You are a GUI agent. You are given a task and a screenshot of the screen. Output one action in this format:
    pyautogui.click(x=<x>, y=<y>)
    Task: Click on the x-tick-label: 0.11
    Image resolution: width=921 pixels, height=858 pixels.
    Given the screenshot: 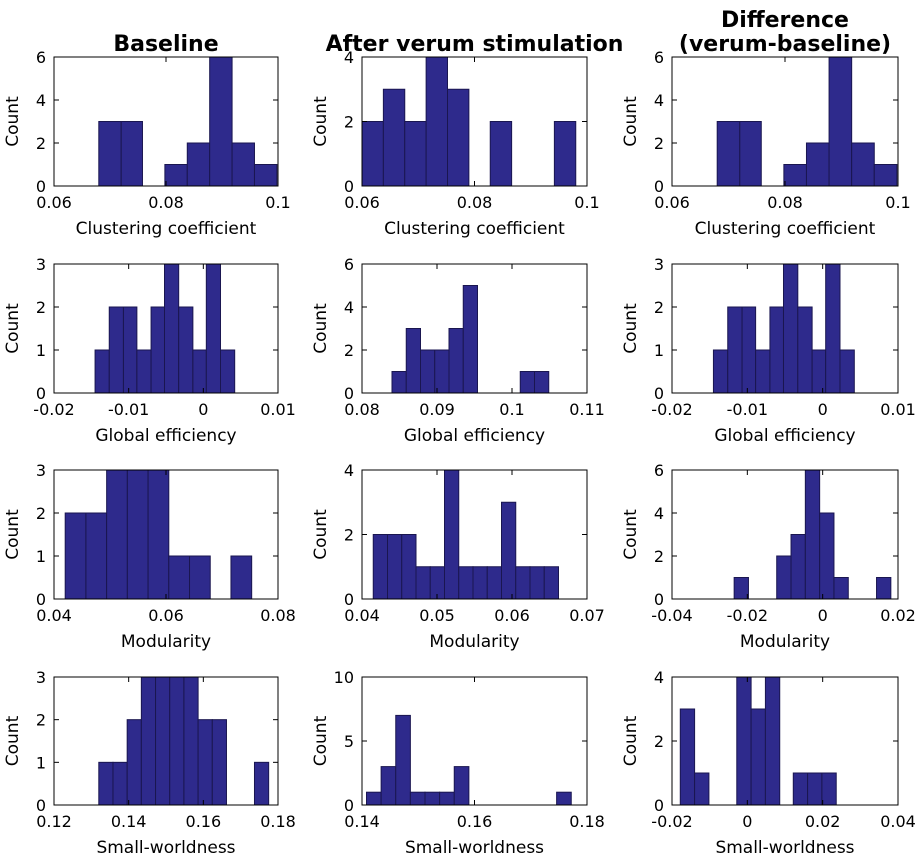 What is the action you would take?
    pyautogui.click(x=587, y=409)
    